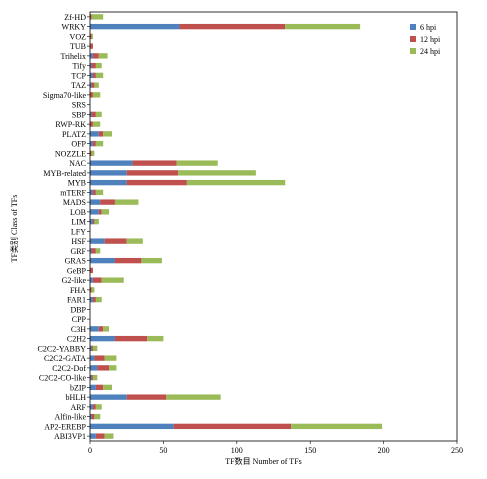 This screenshot has height=479, width=487. What do you see at coordinates (74, 280) in the screenshot?
I see `y-tick-label: G2-like` at bounding box center [74, 280].